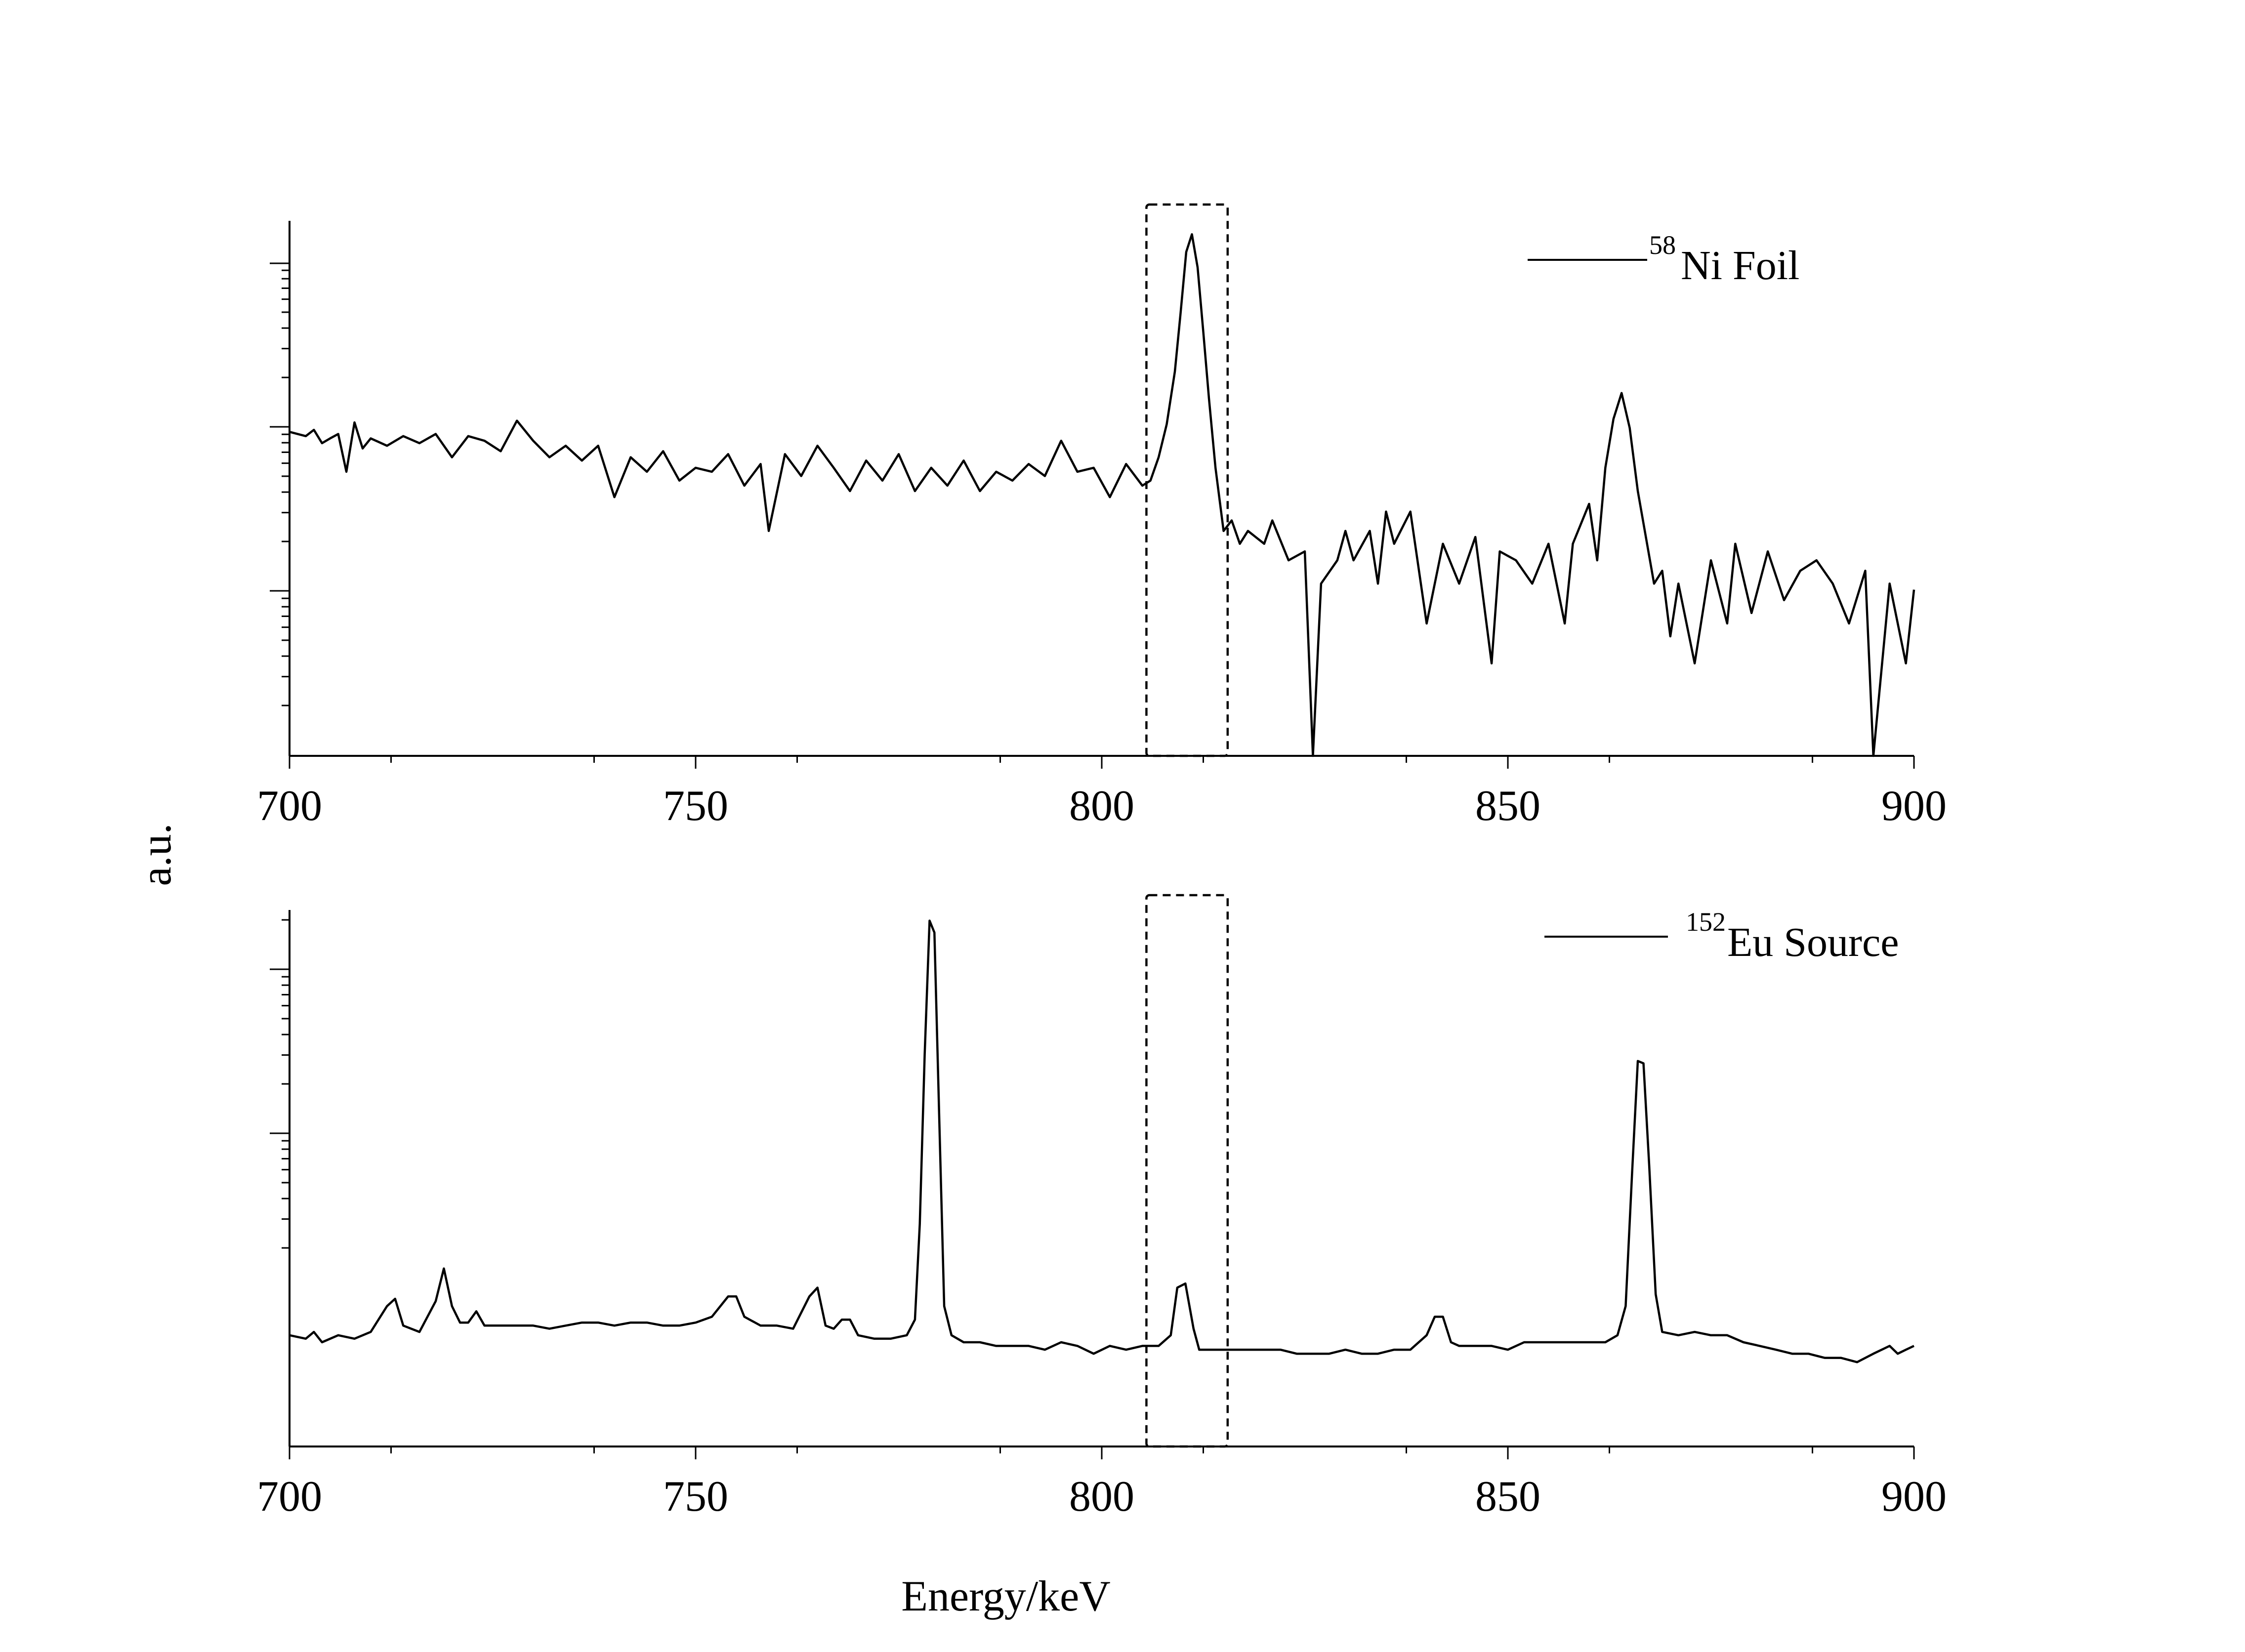 Image resolution: width=2245 pixels, height=1652 pixels. What do you see at coordinates (1187, 1171) in the screenshot?
I see `bottom-highlight-box` at bounding box center [1187, 1171].